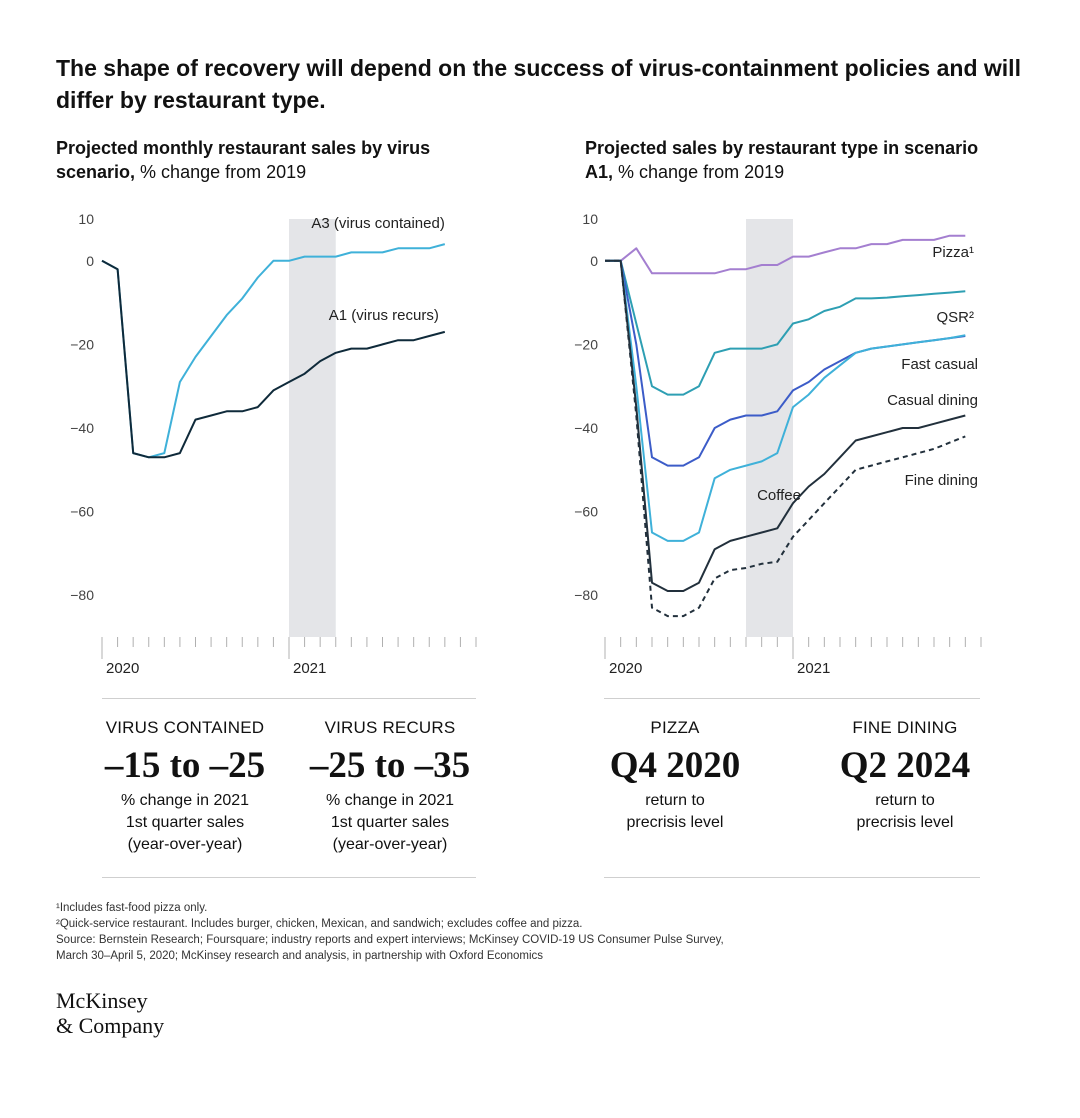 The width and height of the screenshot is (1080, 1118). Describe the element at coordinates (185, 727) in the screenshot. I see `stat-label: VIRUS CONTAINED` at that location.